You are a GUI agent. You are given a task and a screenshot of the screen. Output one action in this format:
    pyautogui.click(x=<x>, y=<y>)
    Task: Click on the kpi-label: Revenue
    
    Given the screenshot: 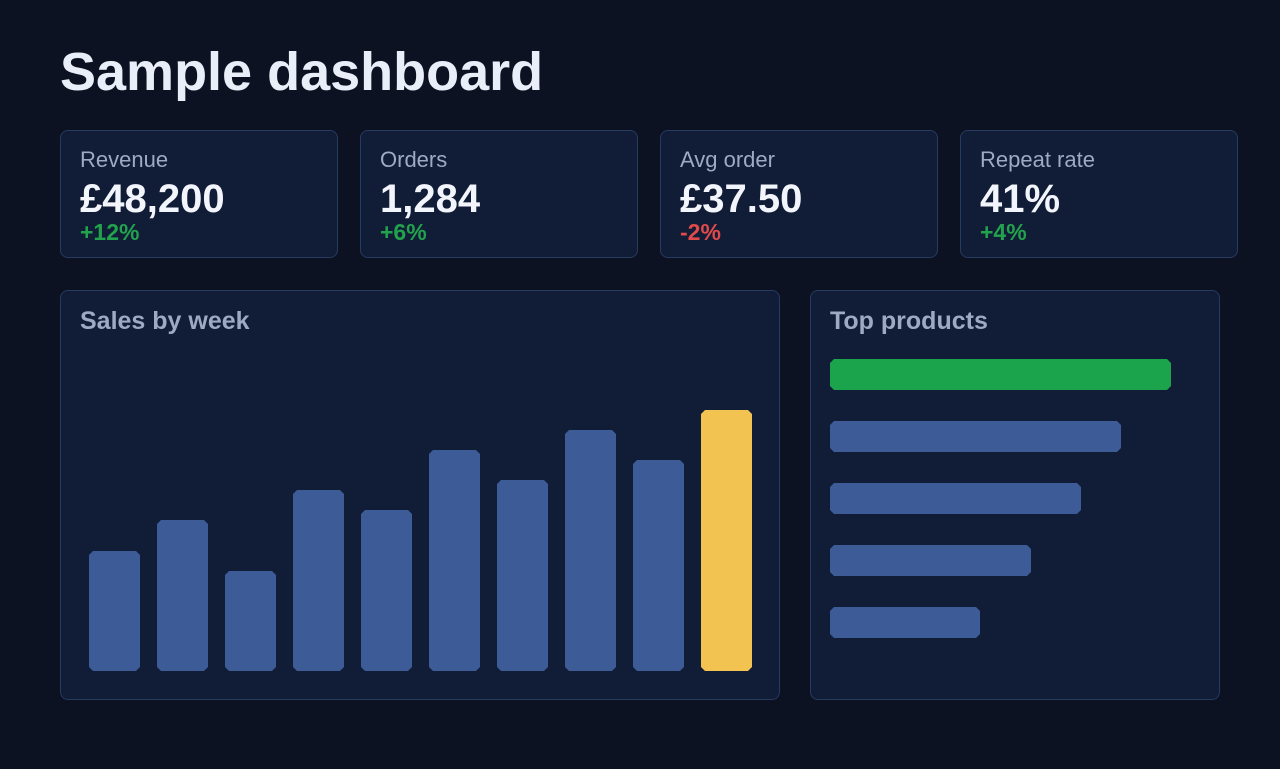 What is the action you would take?
    pyautogui.click(x=124, y=159)
    